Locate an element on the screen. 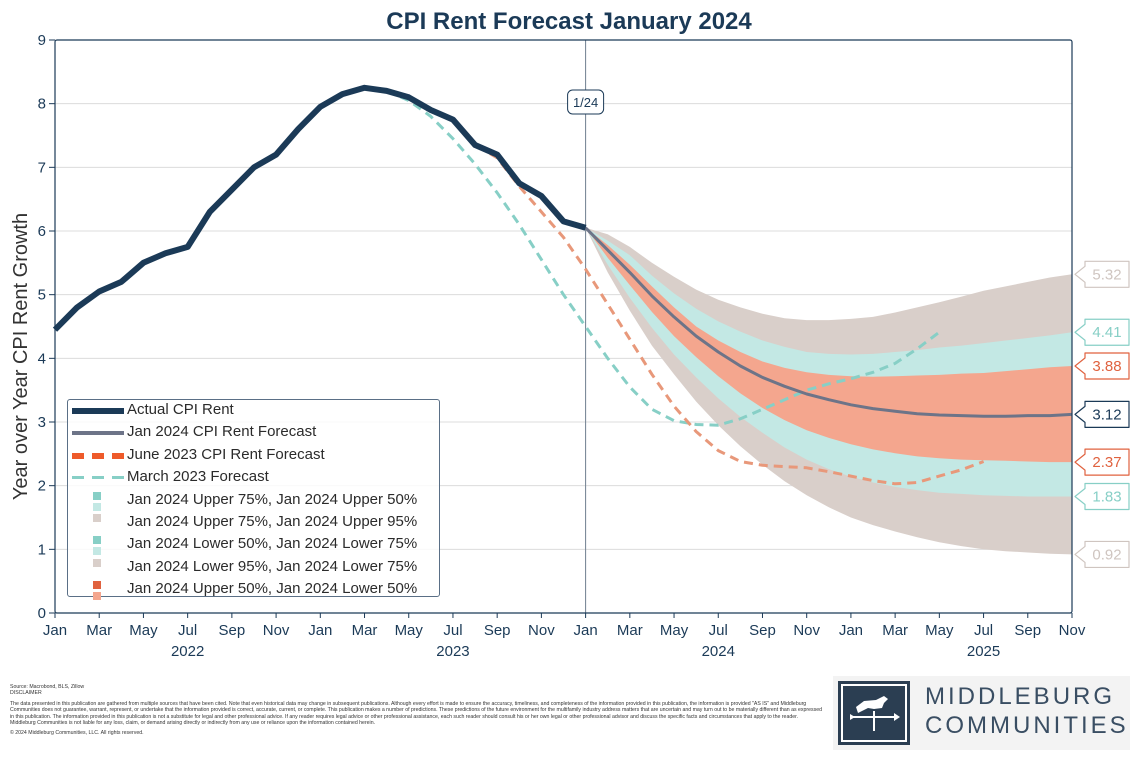 The image size is (1138, 759). end-value-text: 3.88 is located at coordinates (1106, 366).